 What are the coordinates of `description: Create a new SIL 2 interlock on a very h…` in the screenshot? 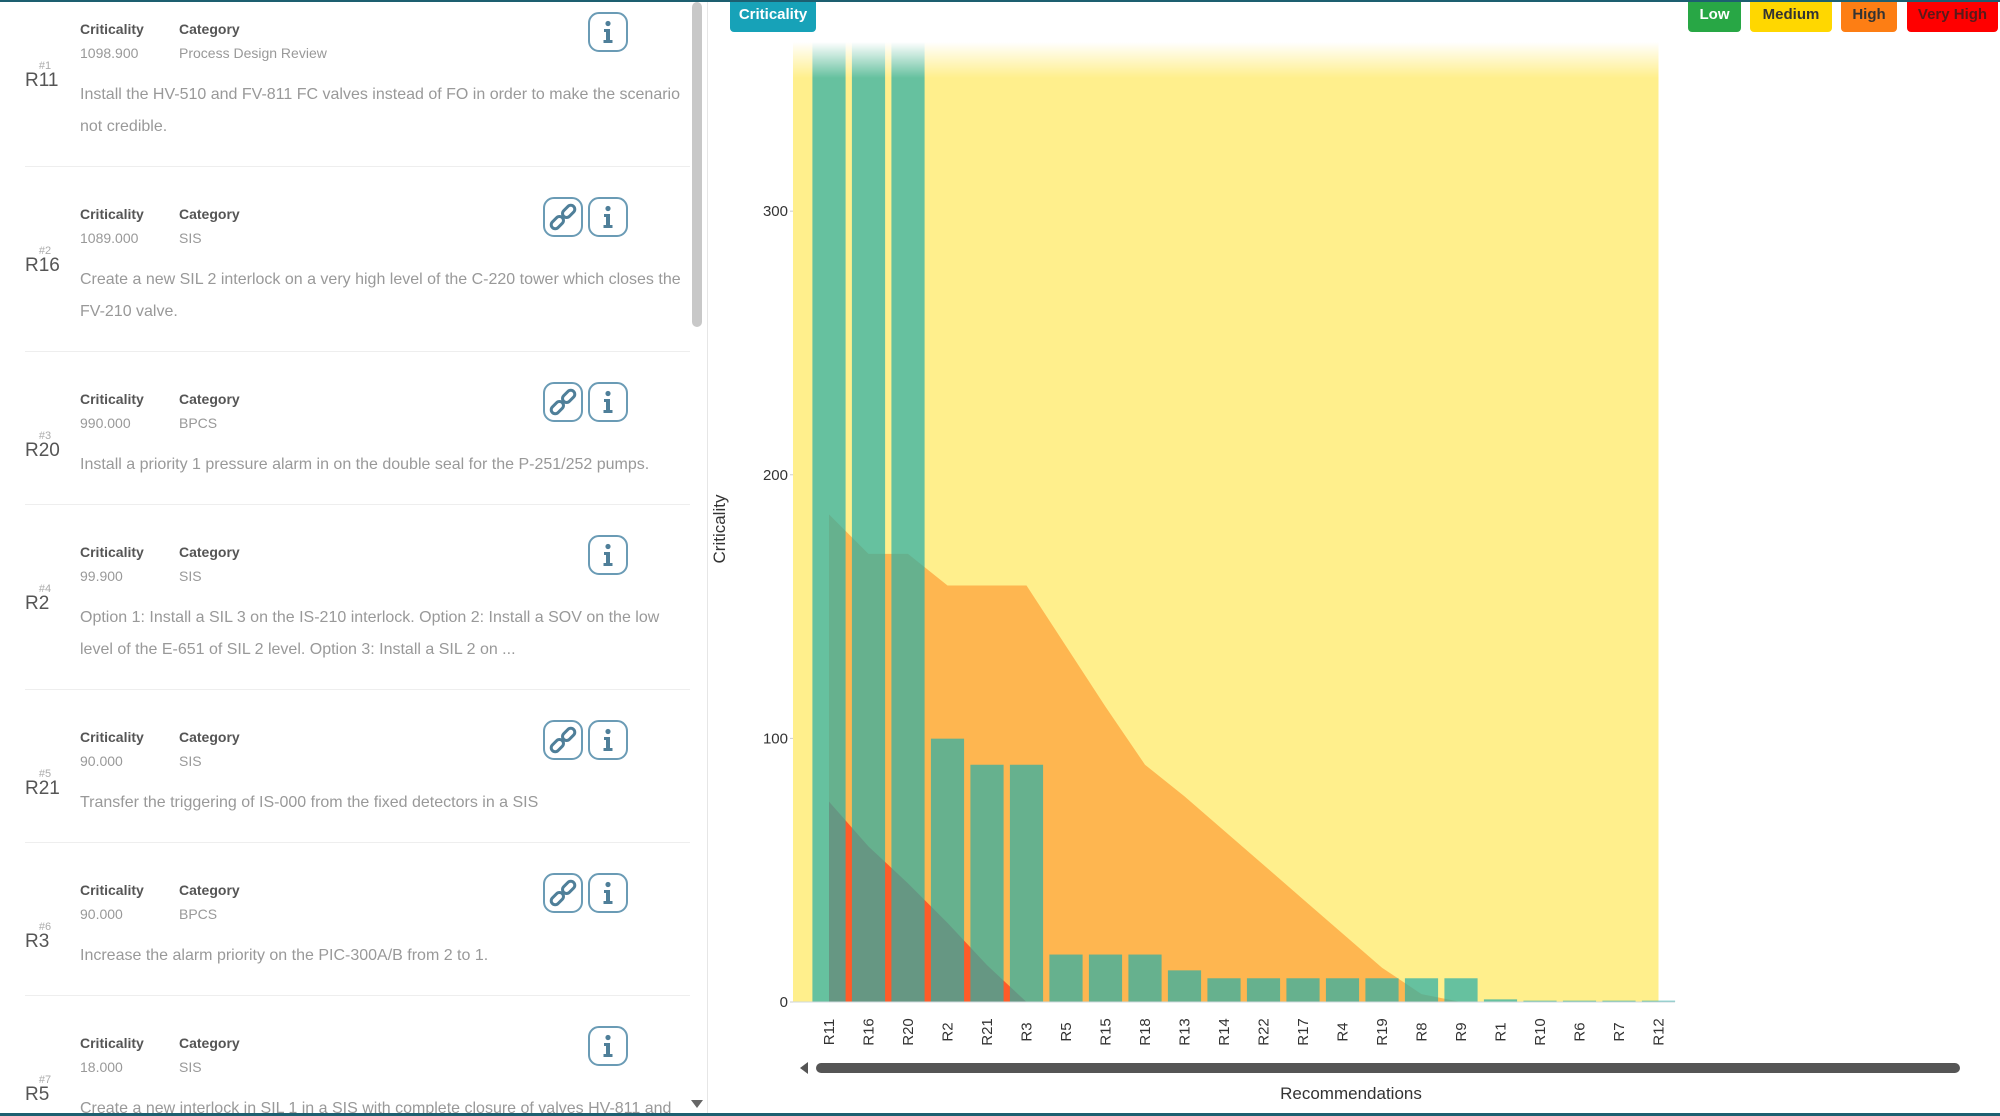 It's located at (380, 295).